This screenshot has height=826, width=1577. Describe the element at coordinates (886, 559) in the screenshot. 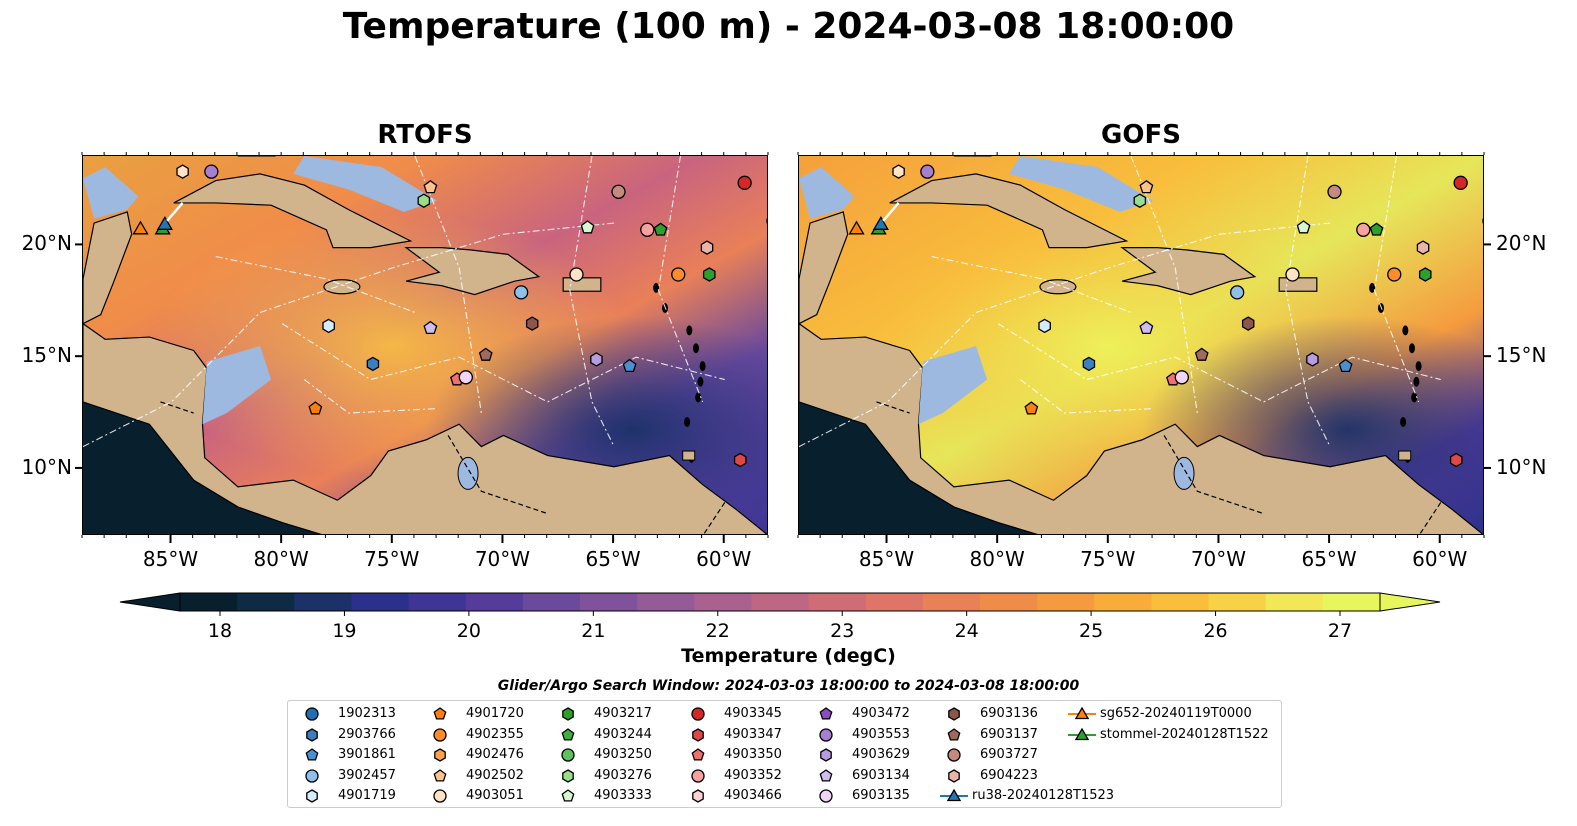

I see `lon-tick-label: 85°W` at that location.